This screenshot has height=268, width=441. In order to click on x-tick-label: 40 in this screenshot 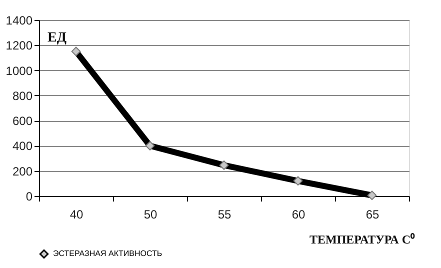, I will do `click(77, 215)`.